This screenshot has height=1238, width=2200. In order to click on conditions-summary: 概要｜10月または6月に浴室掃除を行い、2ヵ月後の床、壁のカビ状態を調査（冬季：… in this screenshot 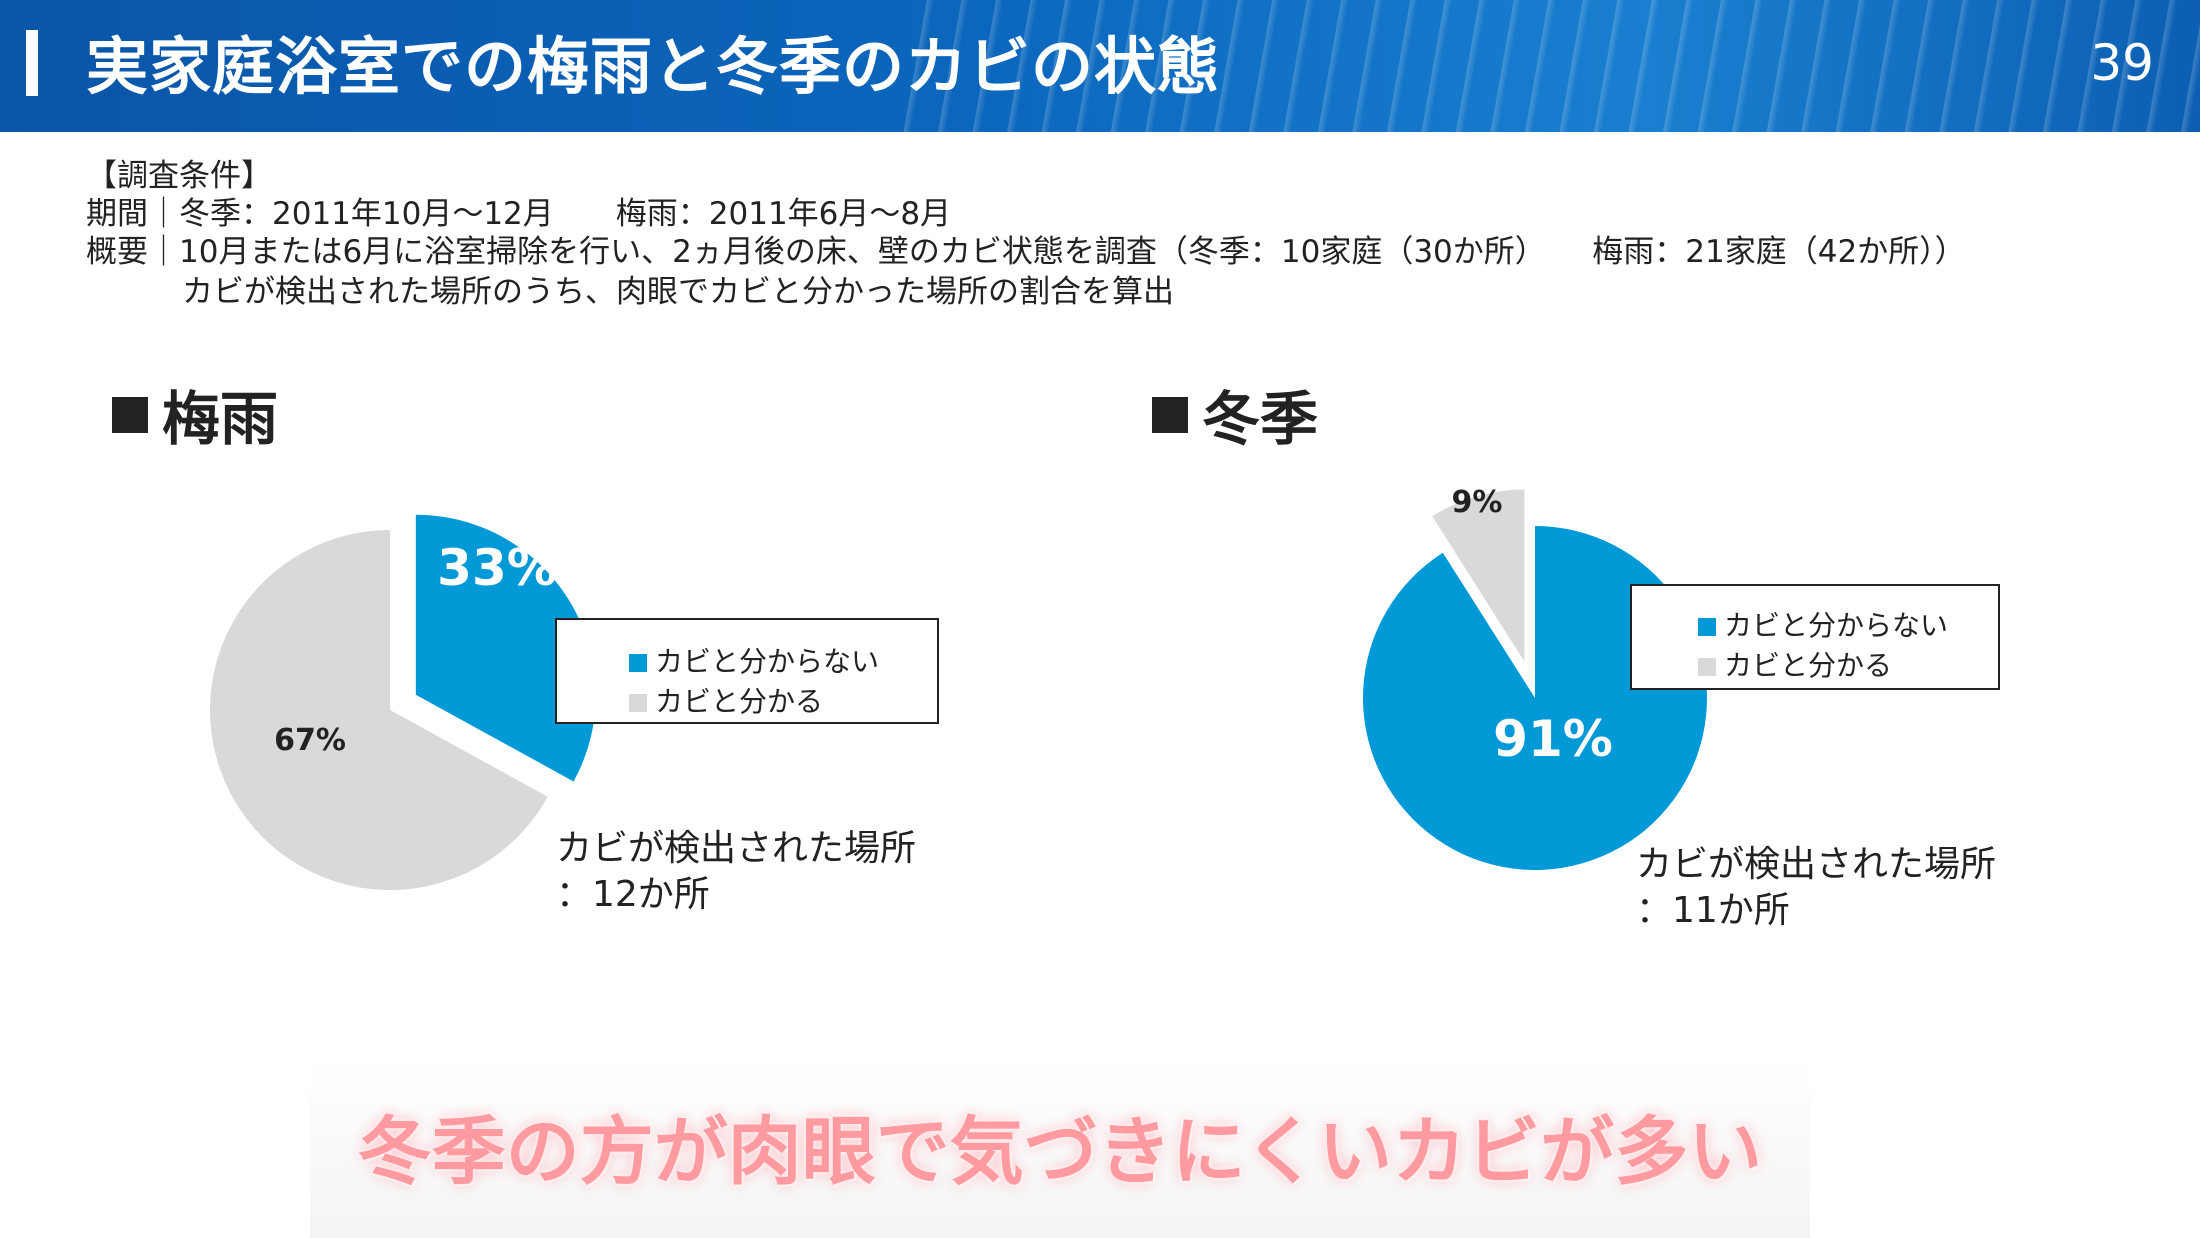, I will do `click(1026, 252)`.